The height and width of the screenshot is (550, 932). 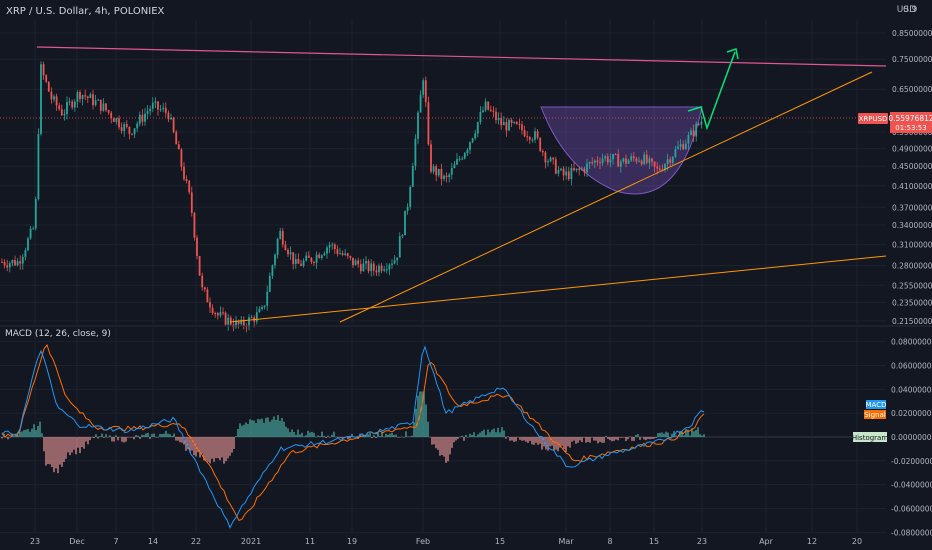 I want to click on price-axis-top-tick: 0.9, so click(x=910, y=10).